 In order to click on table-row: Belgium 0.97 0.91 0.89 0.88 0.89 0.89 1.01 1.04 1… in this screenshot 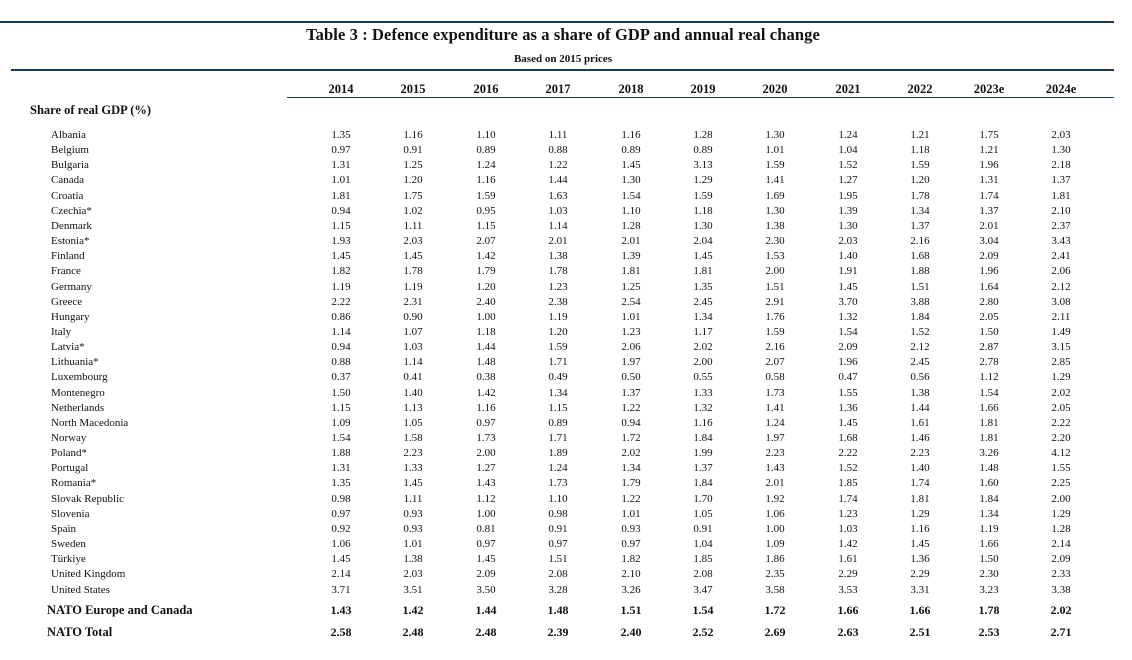, I will do `click(560, 150)`.